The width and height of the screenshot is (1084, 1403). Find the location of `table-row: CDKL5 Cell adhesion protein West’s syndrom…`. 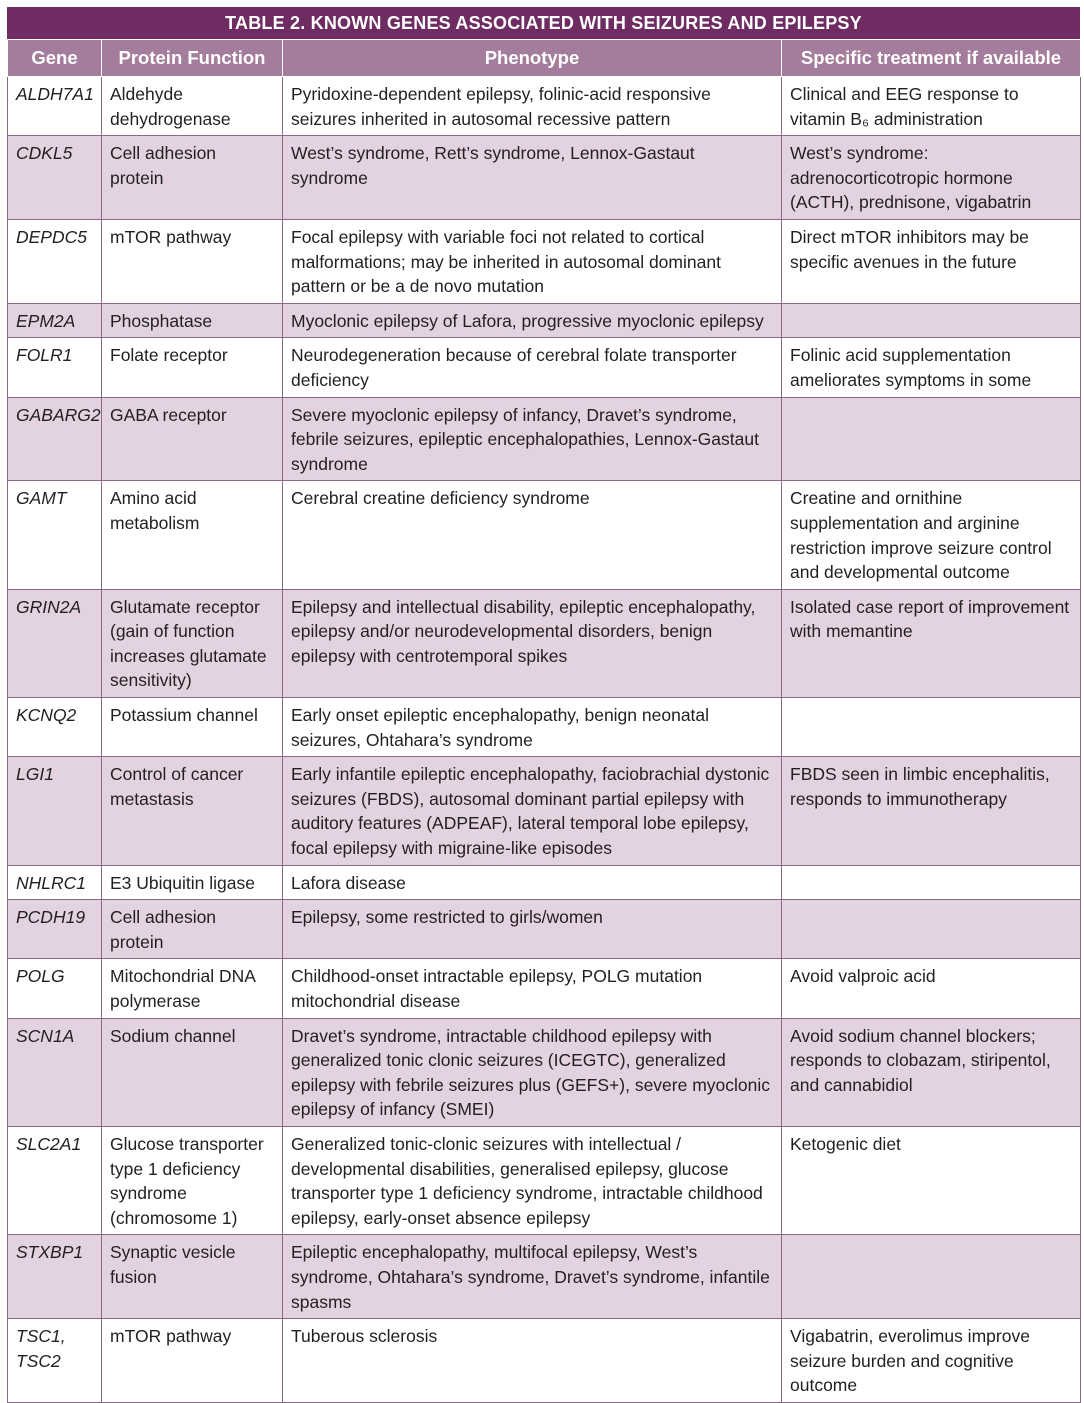

table-row: CDKL5 Cell adhesion protein West’s syndrom… is located at coordinates (544, 177).